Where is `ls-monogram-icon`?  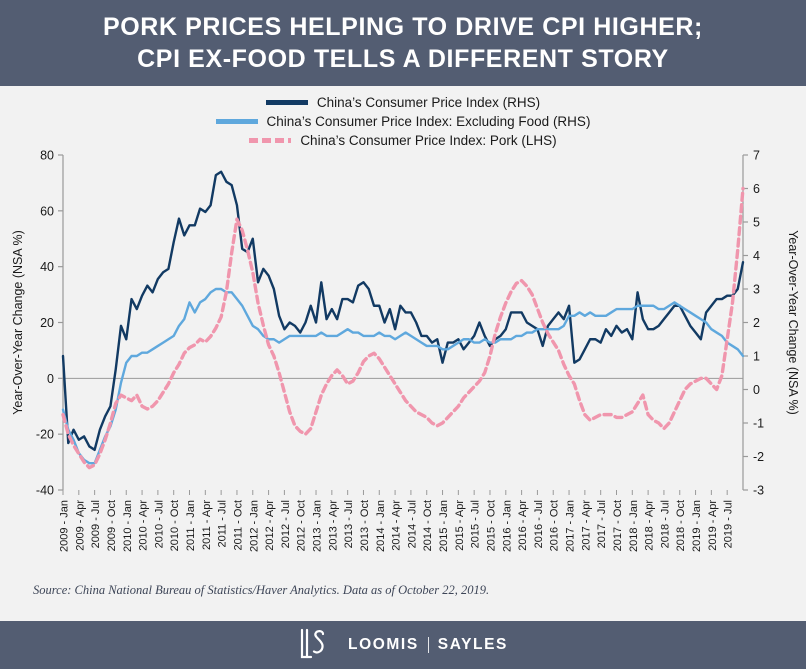 ls-monogram-icon is located at coordinates (312, 643).